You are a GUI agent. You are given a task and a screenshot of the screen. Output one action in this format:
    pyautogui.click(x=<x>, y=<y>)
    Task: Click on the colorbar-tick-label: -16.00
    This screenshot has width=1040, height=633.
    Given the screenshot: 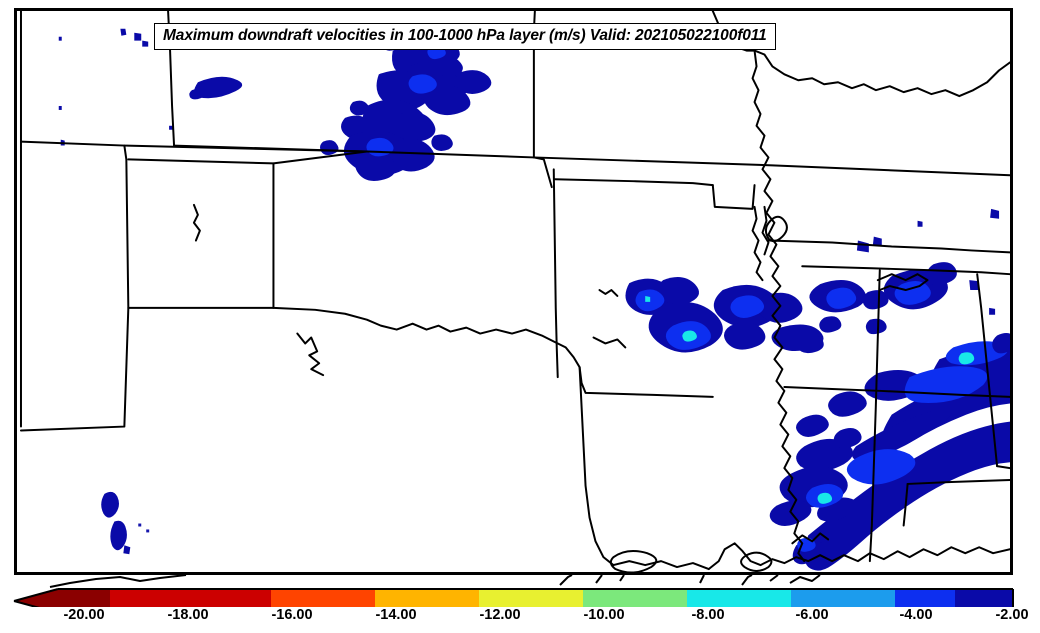 What is the action you would take?
    pyautogui.click(x=292, y=615)
    